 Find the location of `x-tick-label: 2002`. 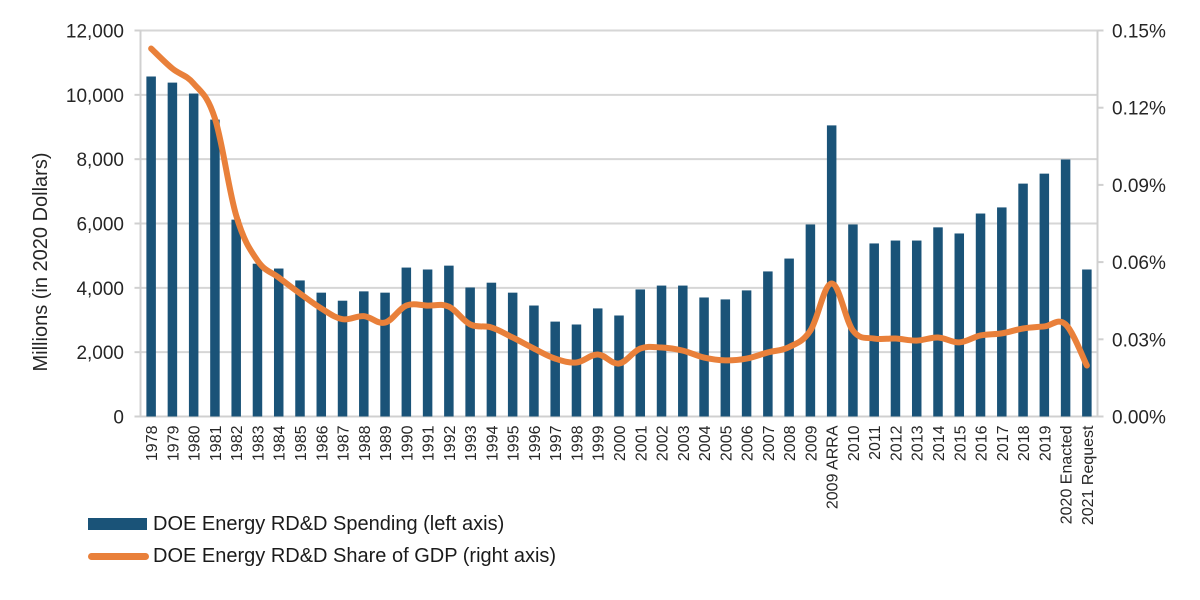

x-tick-label: 2002 is located at coordinates (663, 443).